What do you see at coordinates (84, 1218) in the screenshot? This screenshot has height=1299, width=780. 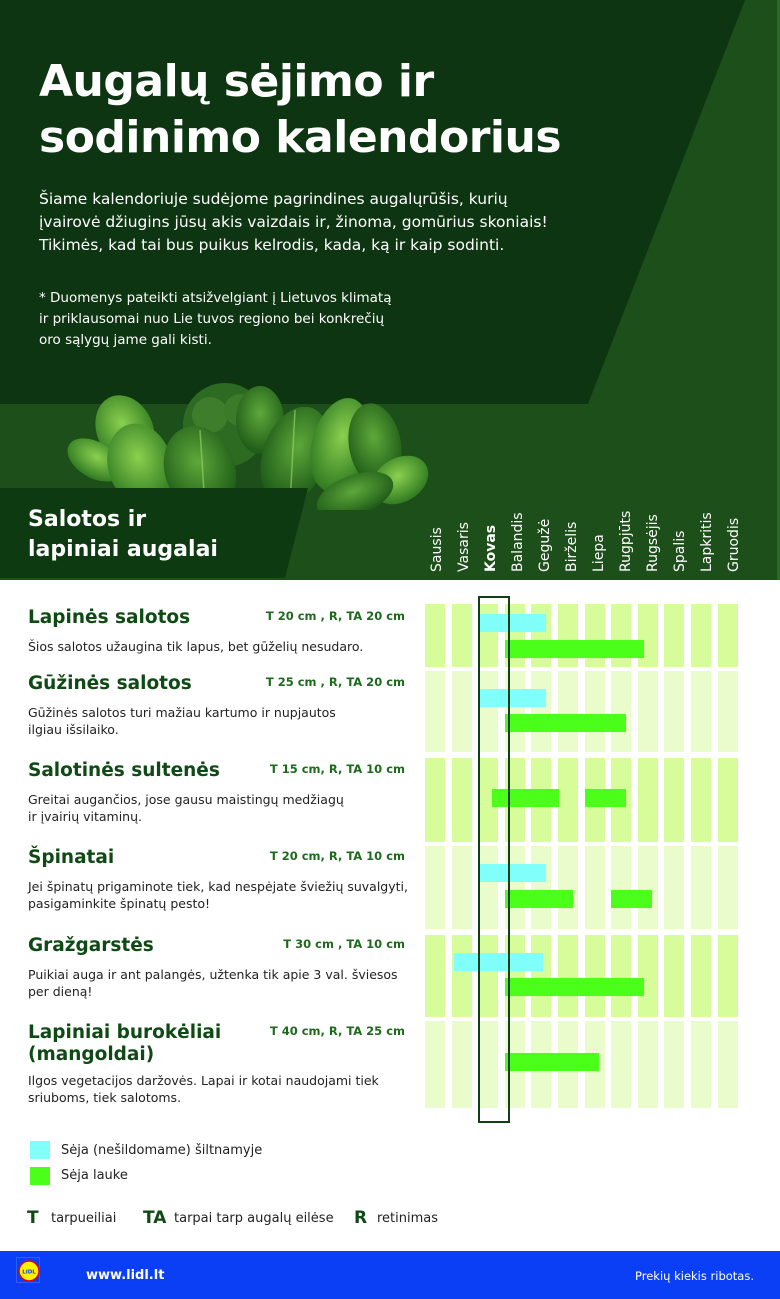 I see `abbr-text-t: tarpueiliai` at bounding box center [84, 1218].